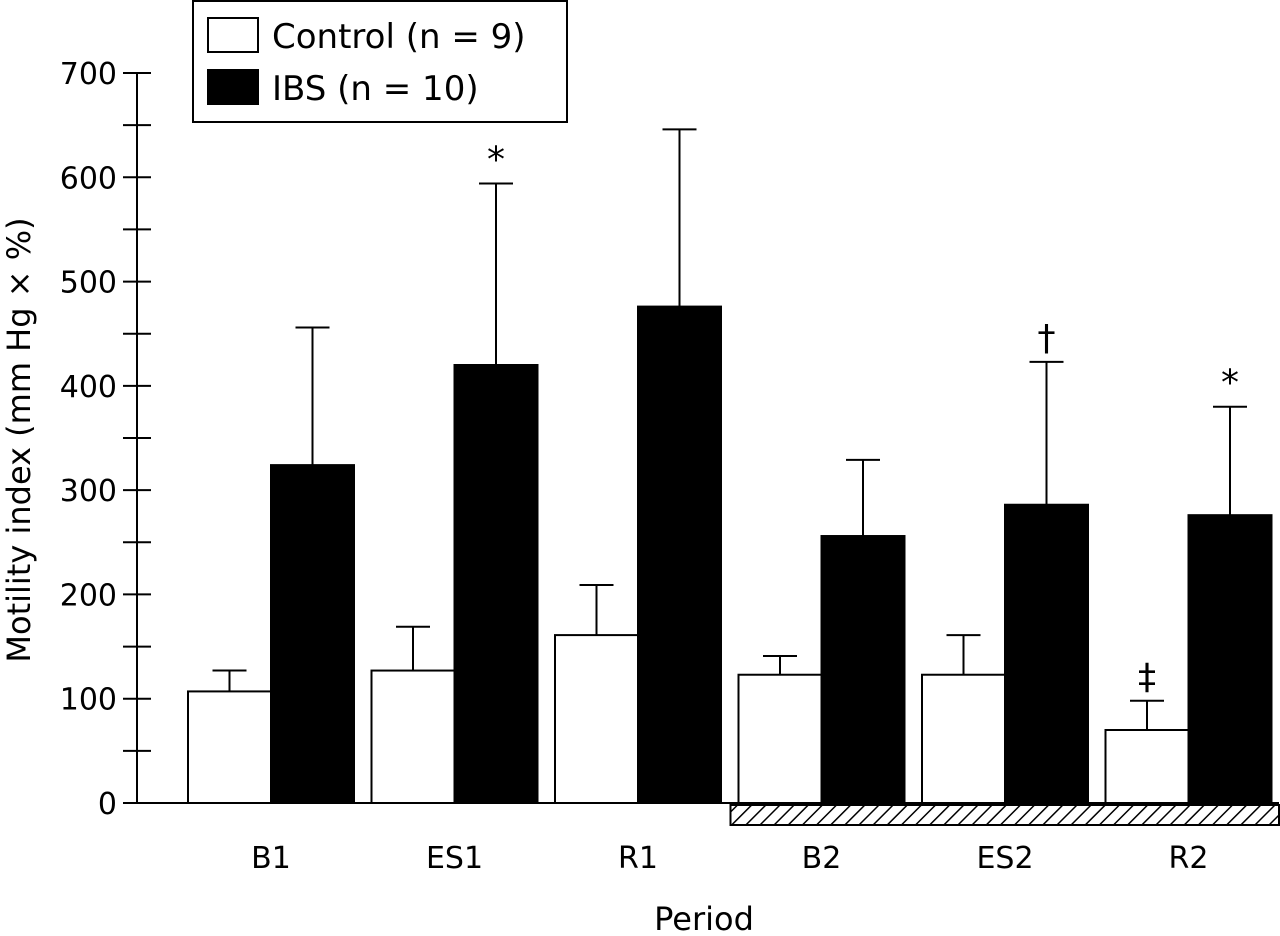 This screenshot has width=1280, height=936. I want to click on bar-R2-ibs, so click(1230, 659).